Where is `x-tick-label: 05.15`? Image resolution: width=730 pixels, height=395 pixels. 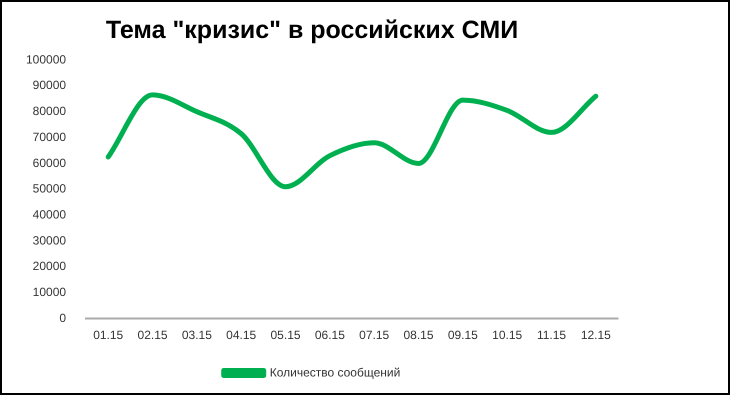 x-tick-label: 05.15 is located at coordinates (285, 335).